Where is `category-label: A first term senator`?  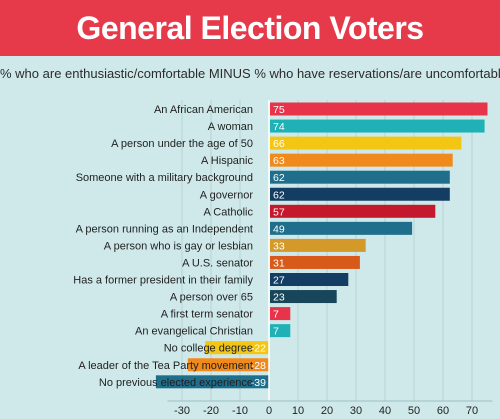
category-label: A first term senator is located at coordinates (207, 315).